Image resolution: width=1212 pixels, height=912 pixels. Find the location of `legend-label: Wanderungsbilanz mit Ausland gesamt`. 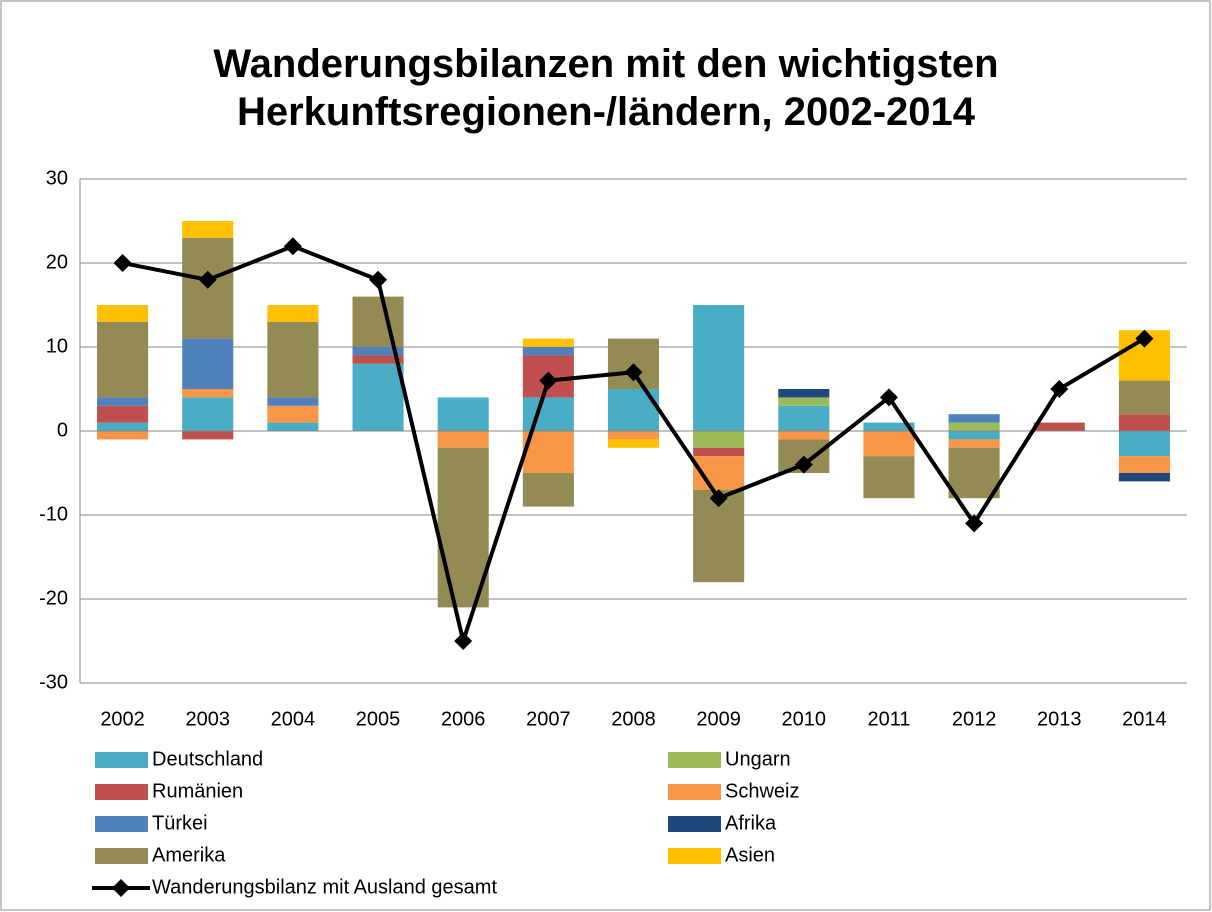

legend-label: Wanderungsbilanz mit Ausland gesamt is located at coordinates (324, 887).